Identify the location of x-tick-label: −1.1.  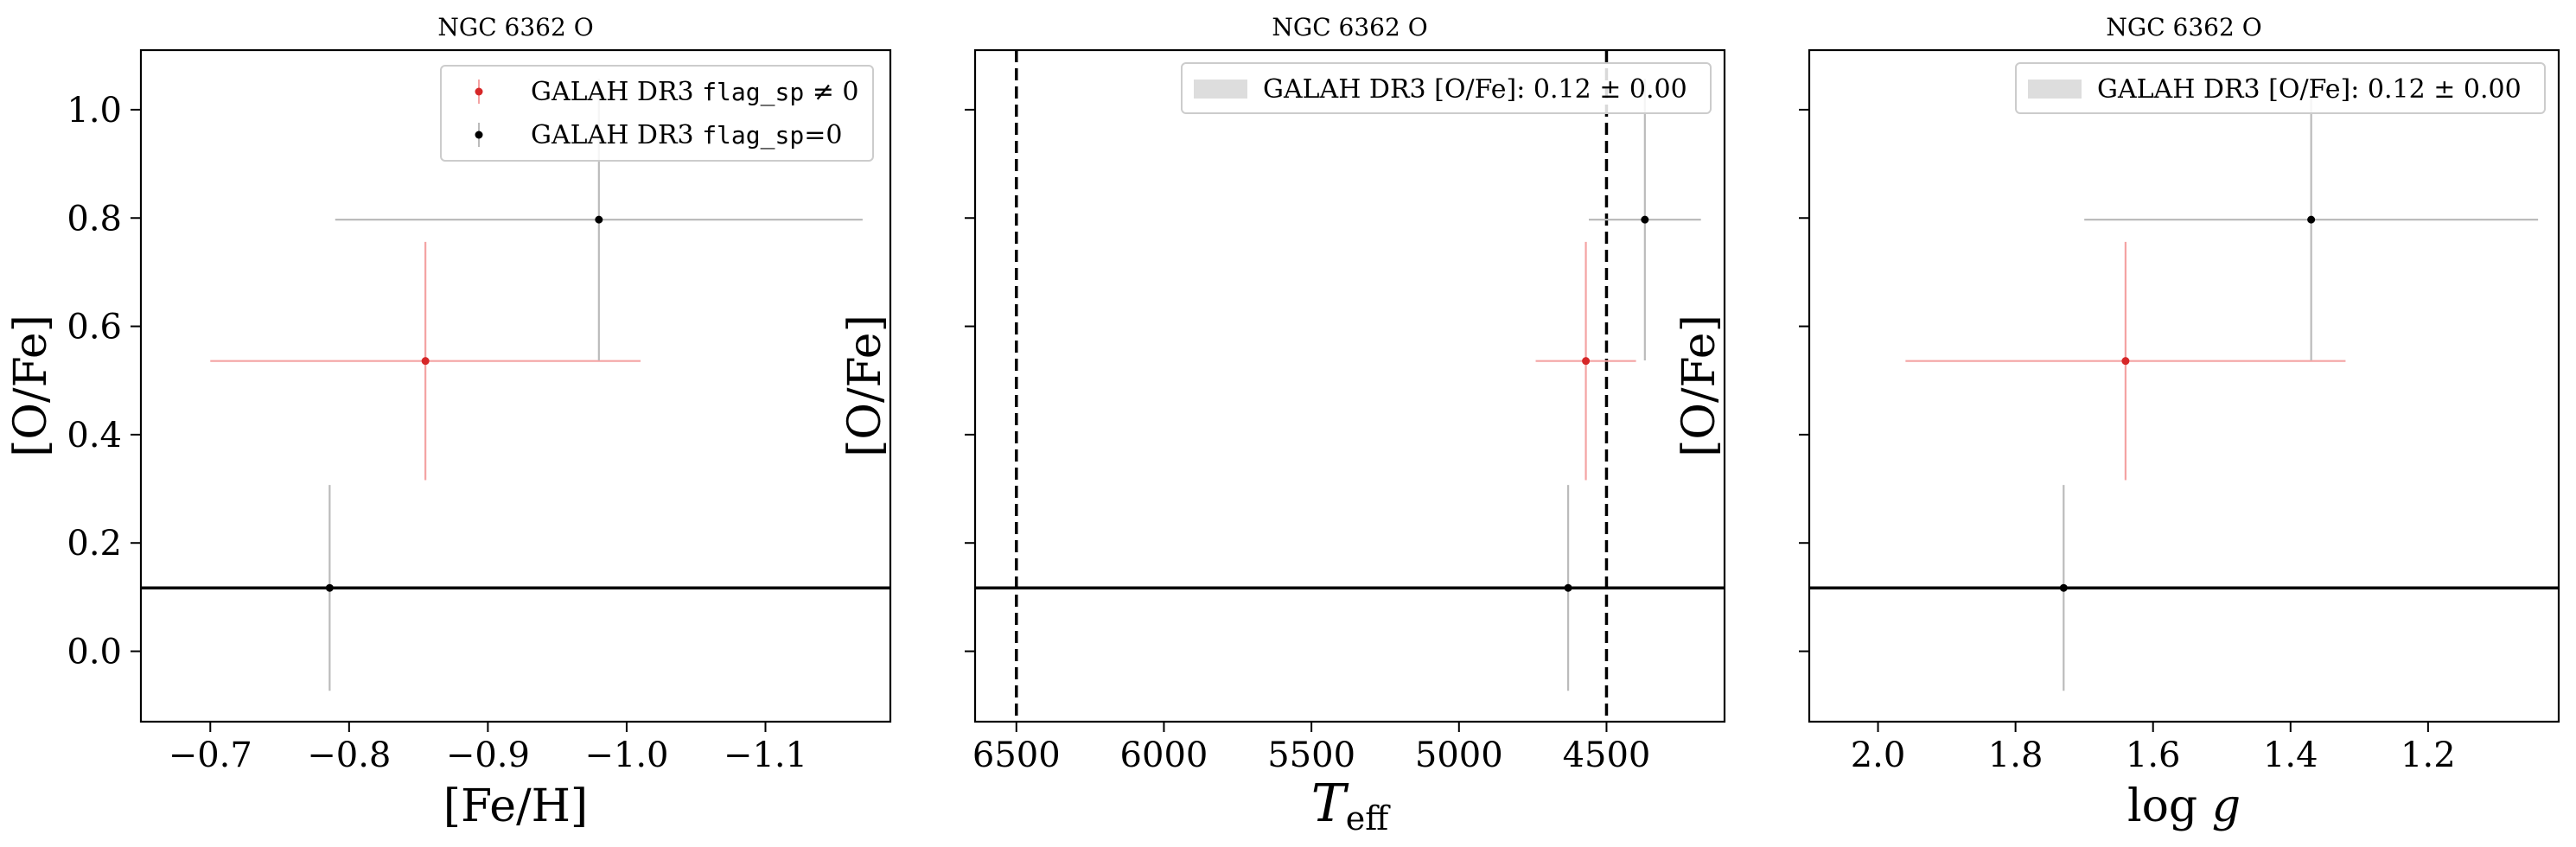
(765, 755).